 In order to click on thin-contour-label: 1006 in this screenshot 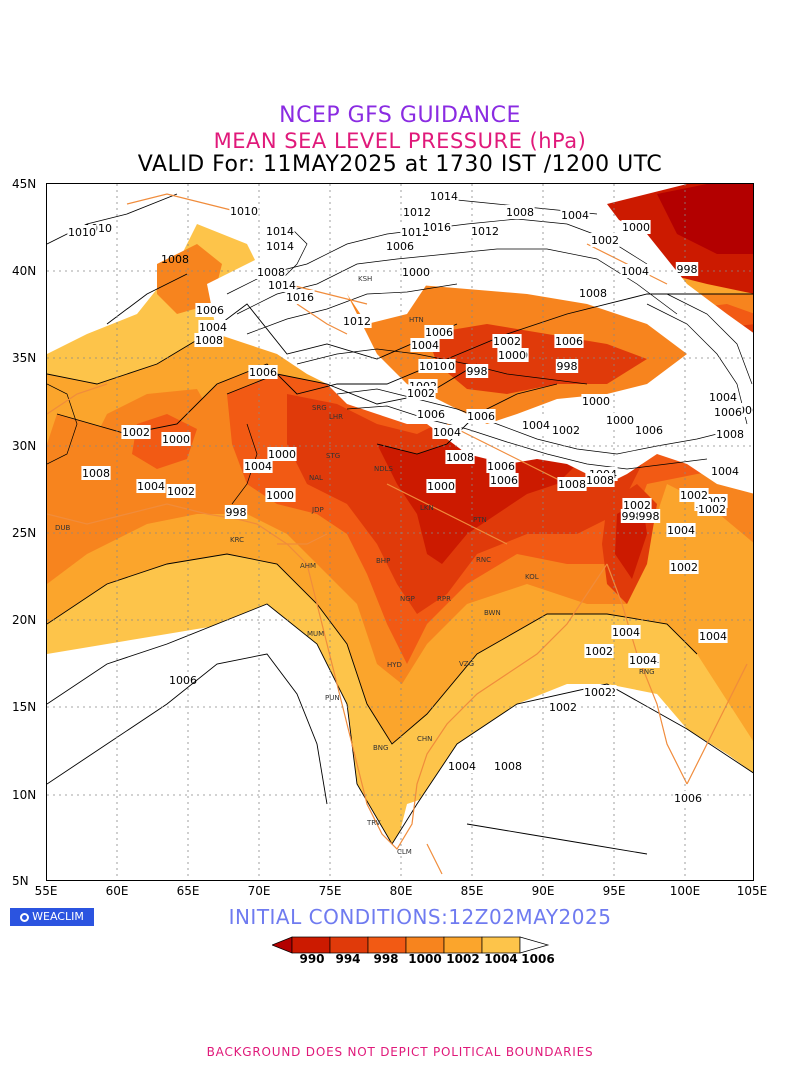, I will do `click(183, 680)`.